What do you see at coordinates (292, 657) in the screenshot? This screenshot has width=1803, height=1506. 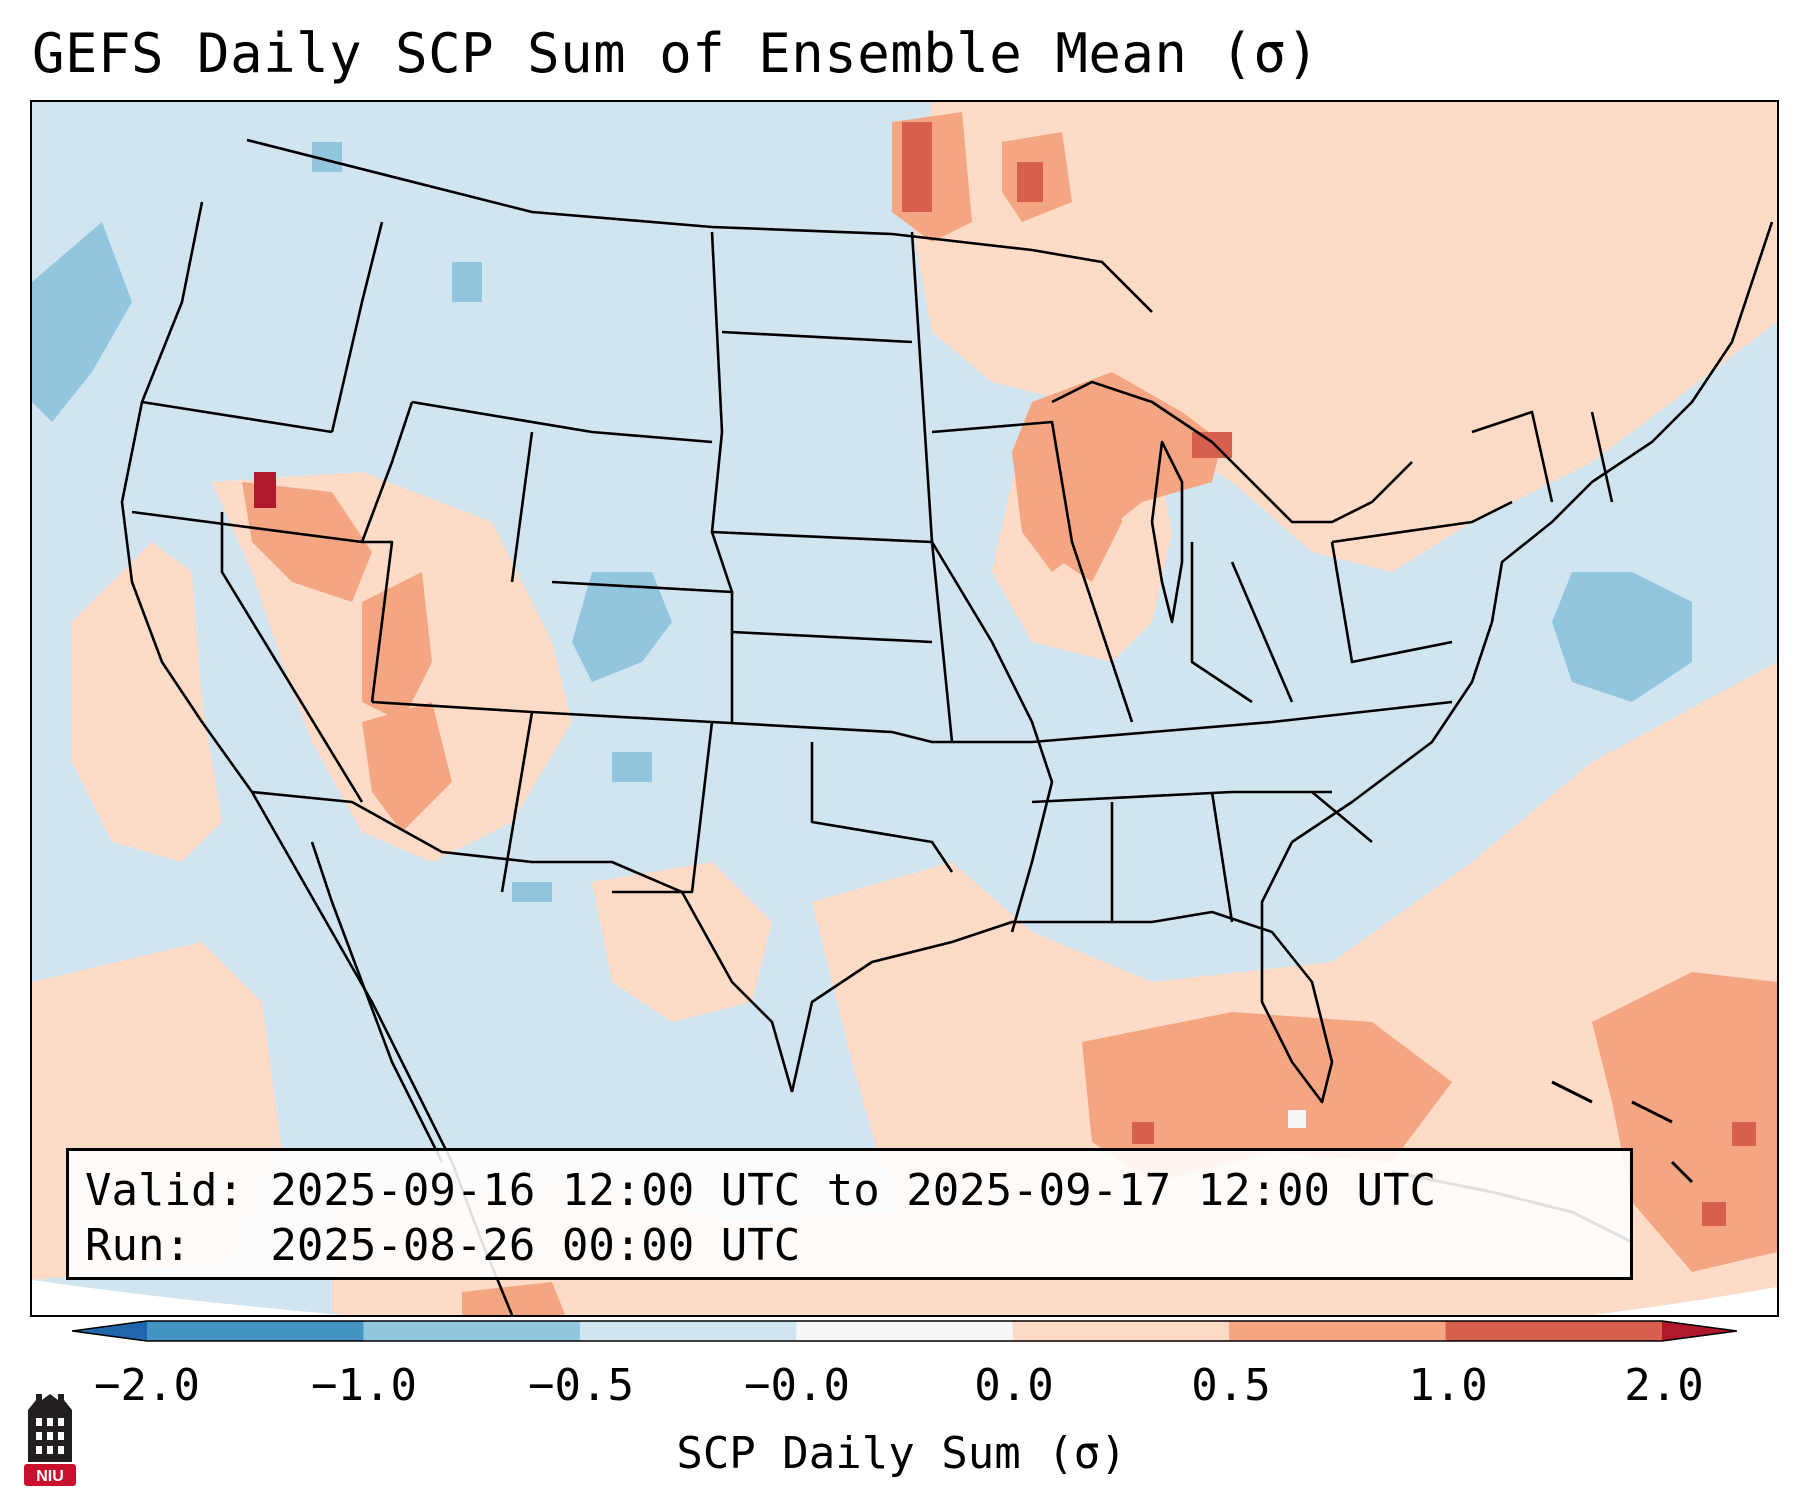 I see `border-ca-nv` at bounding box center [292, 657].